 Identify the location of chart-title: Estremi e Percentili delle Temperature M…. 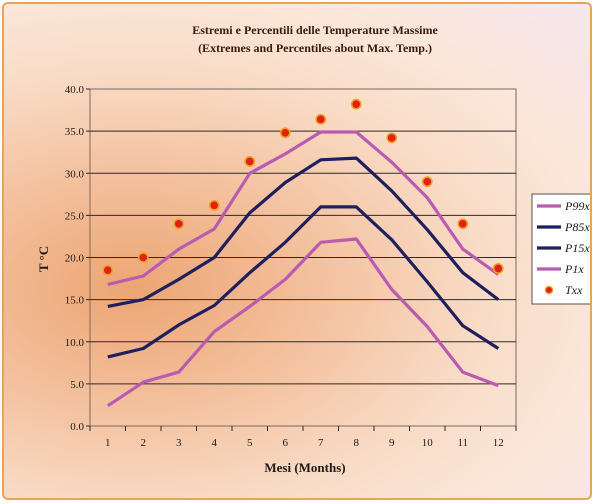
(315, 30).